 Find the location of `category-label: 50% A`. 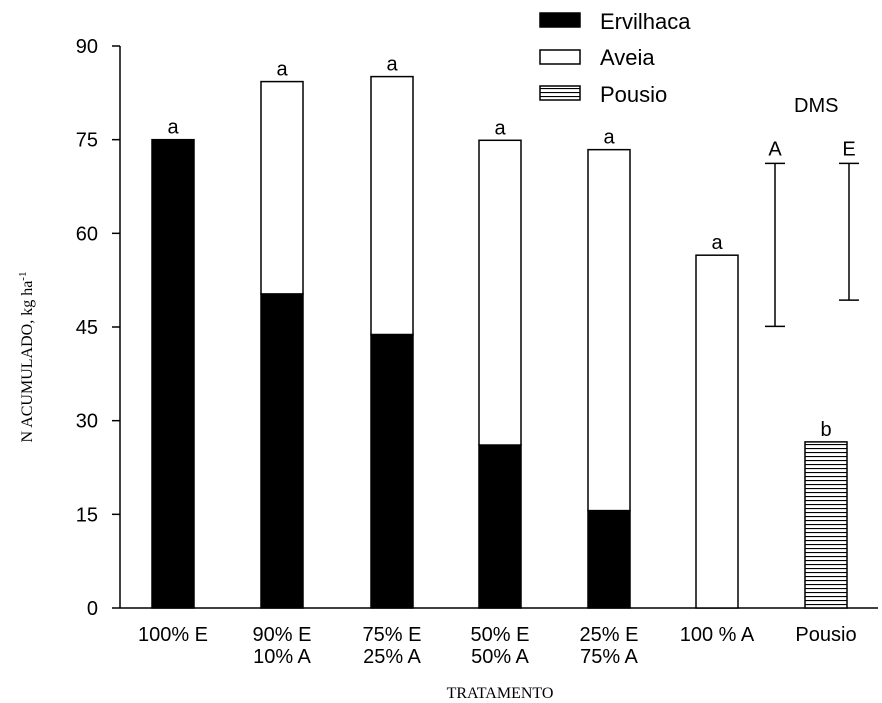

category-label: 50% A is located at coordinates (500, 657).